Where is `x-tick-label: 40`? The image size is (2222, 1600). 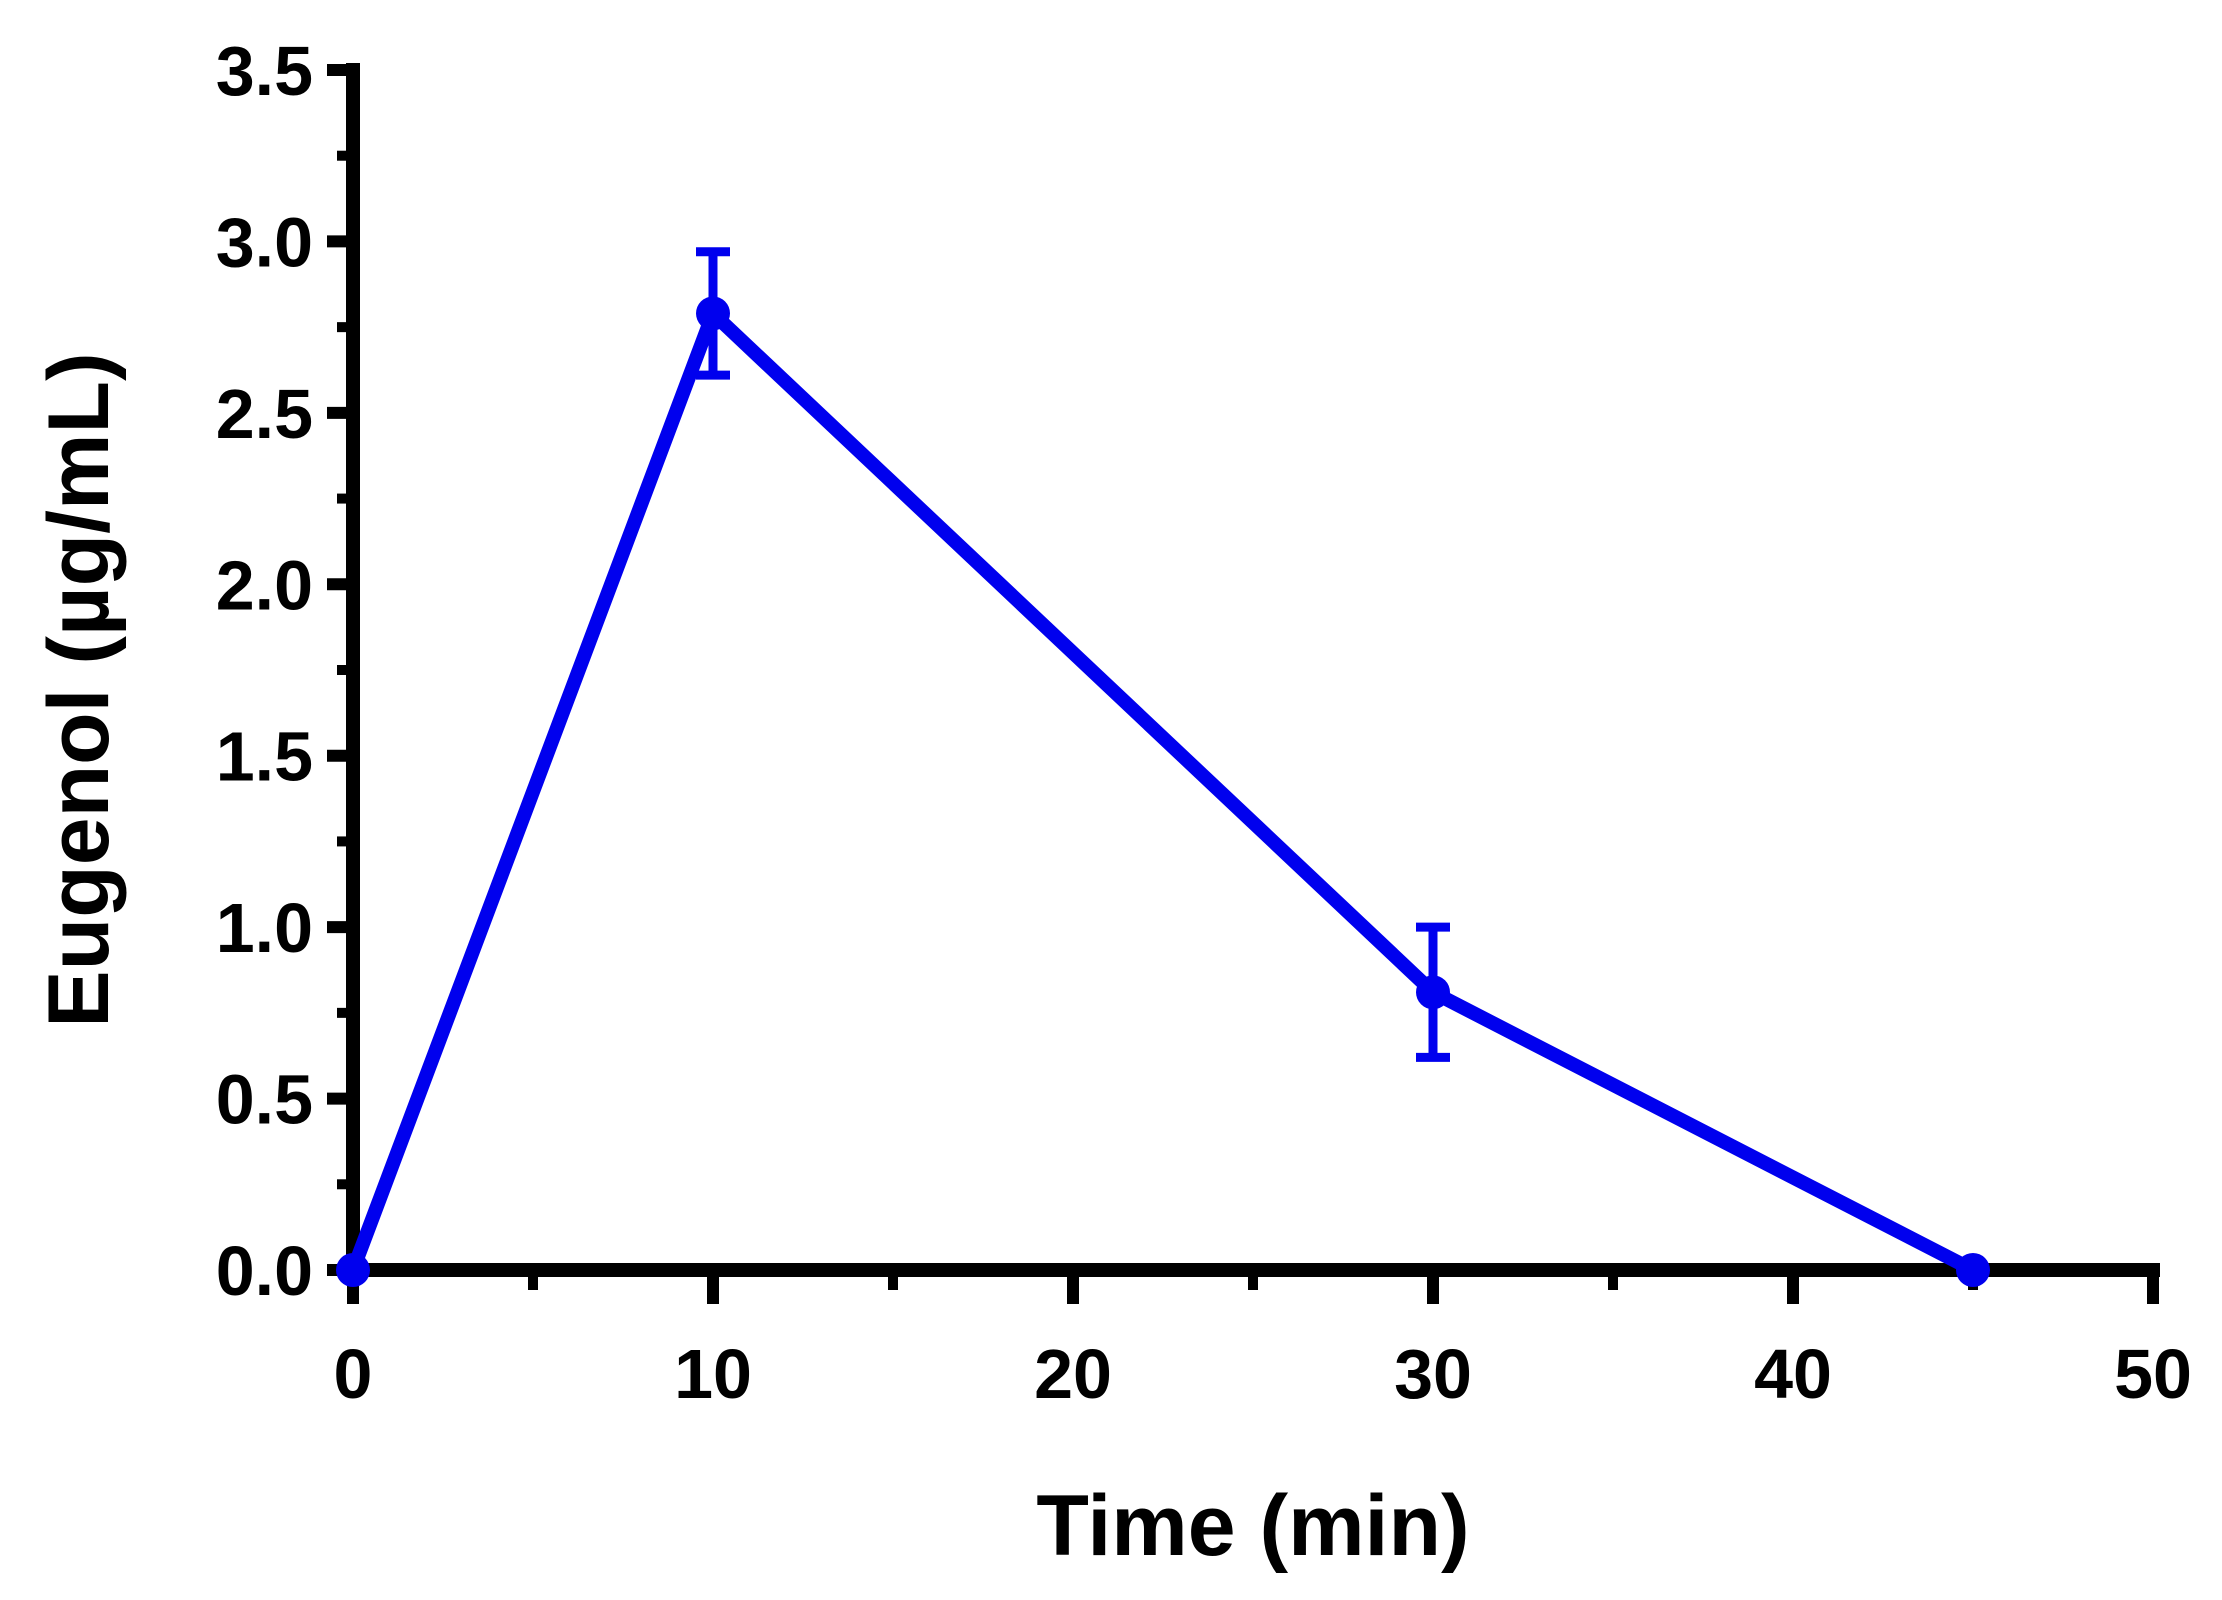
x-tick-label: 40 is located at coordinates (1793, 1374).